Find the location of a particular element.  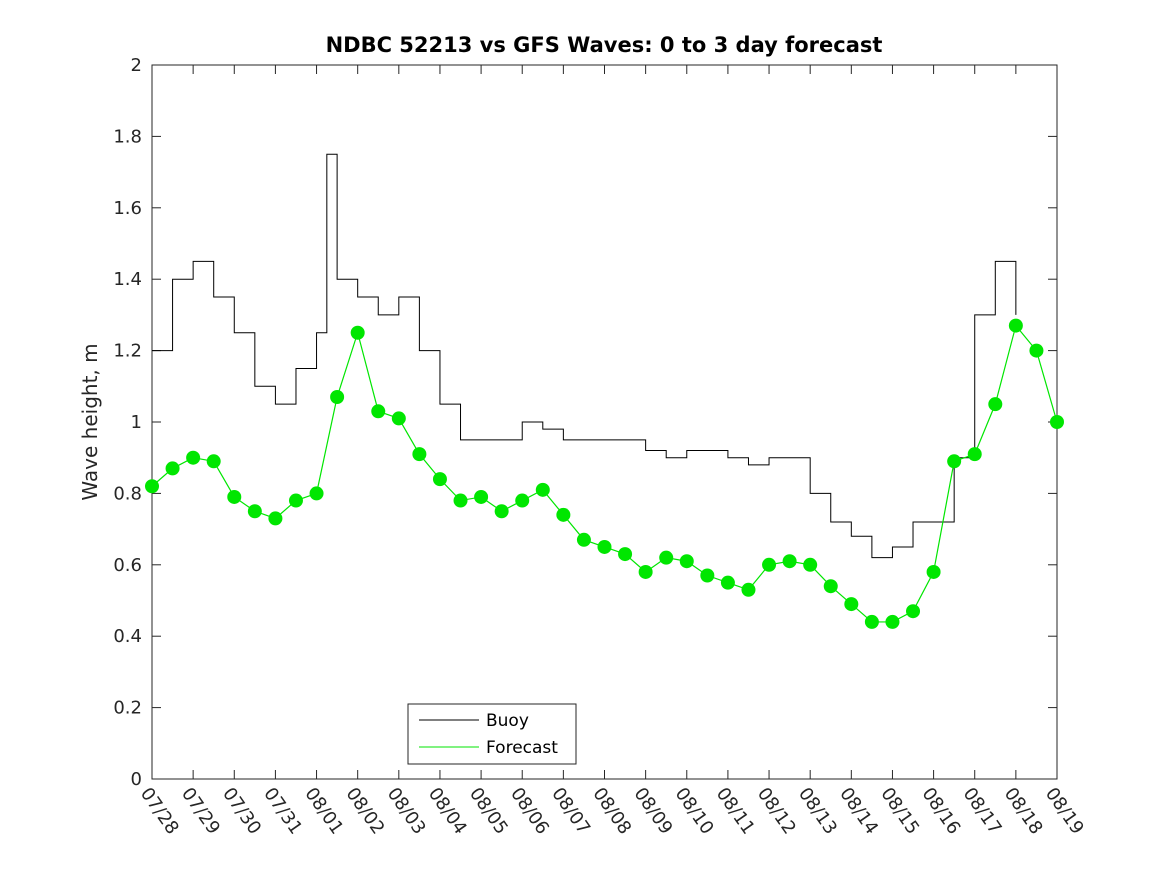

x-tick-label: 07/29 is located at coordinates (200, 811).